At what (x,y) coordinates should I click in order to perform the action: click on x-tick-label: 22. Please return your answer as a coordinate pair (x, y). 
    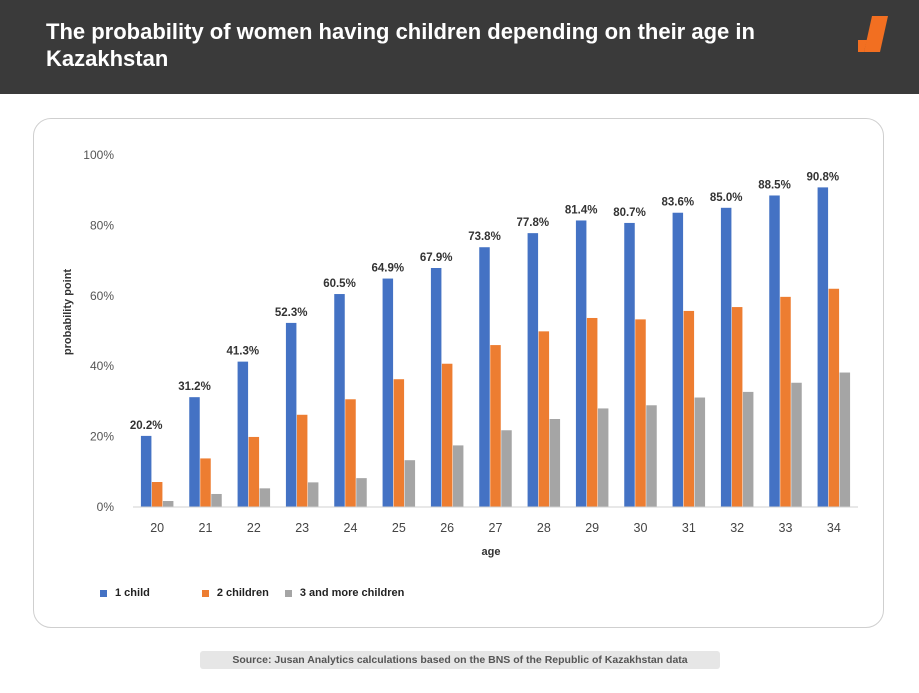
    Looking at the image, I should click on (254, 528).